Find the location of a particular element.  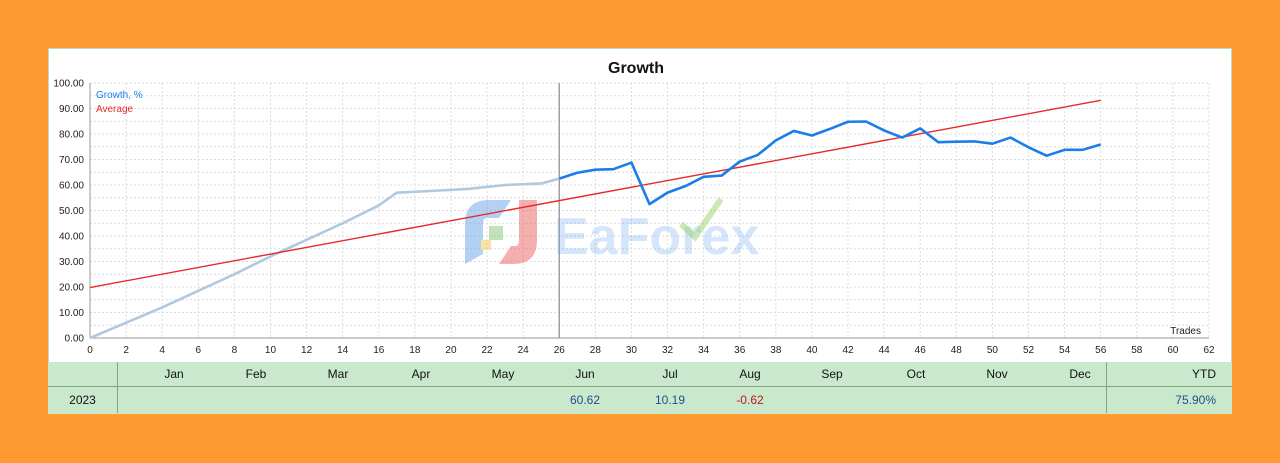

header-month-jul: Jul is located at coordinates (670, 374).